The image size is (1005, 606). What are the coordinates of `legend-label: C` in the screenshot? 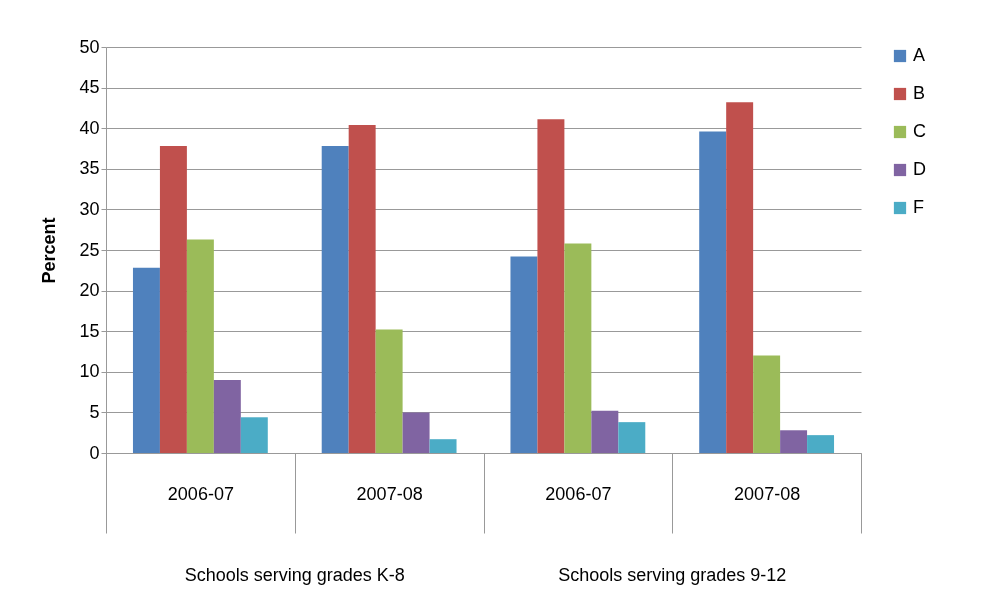 It's located at (919, 131).